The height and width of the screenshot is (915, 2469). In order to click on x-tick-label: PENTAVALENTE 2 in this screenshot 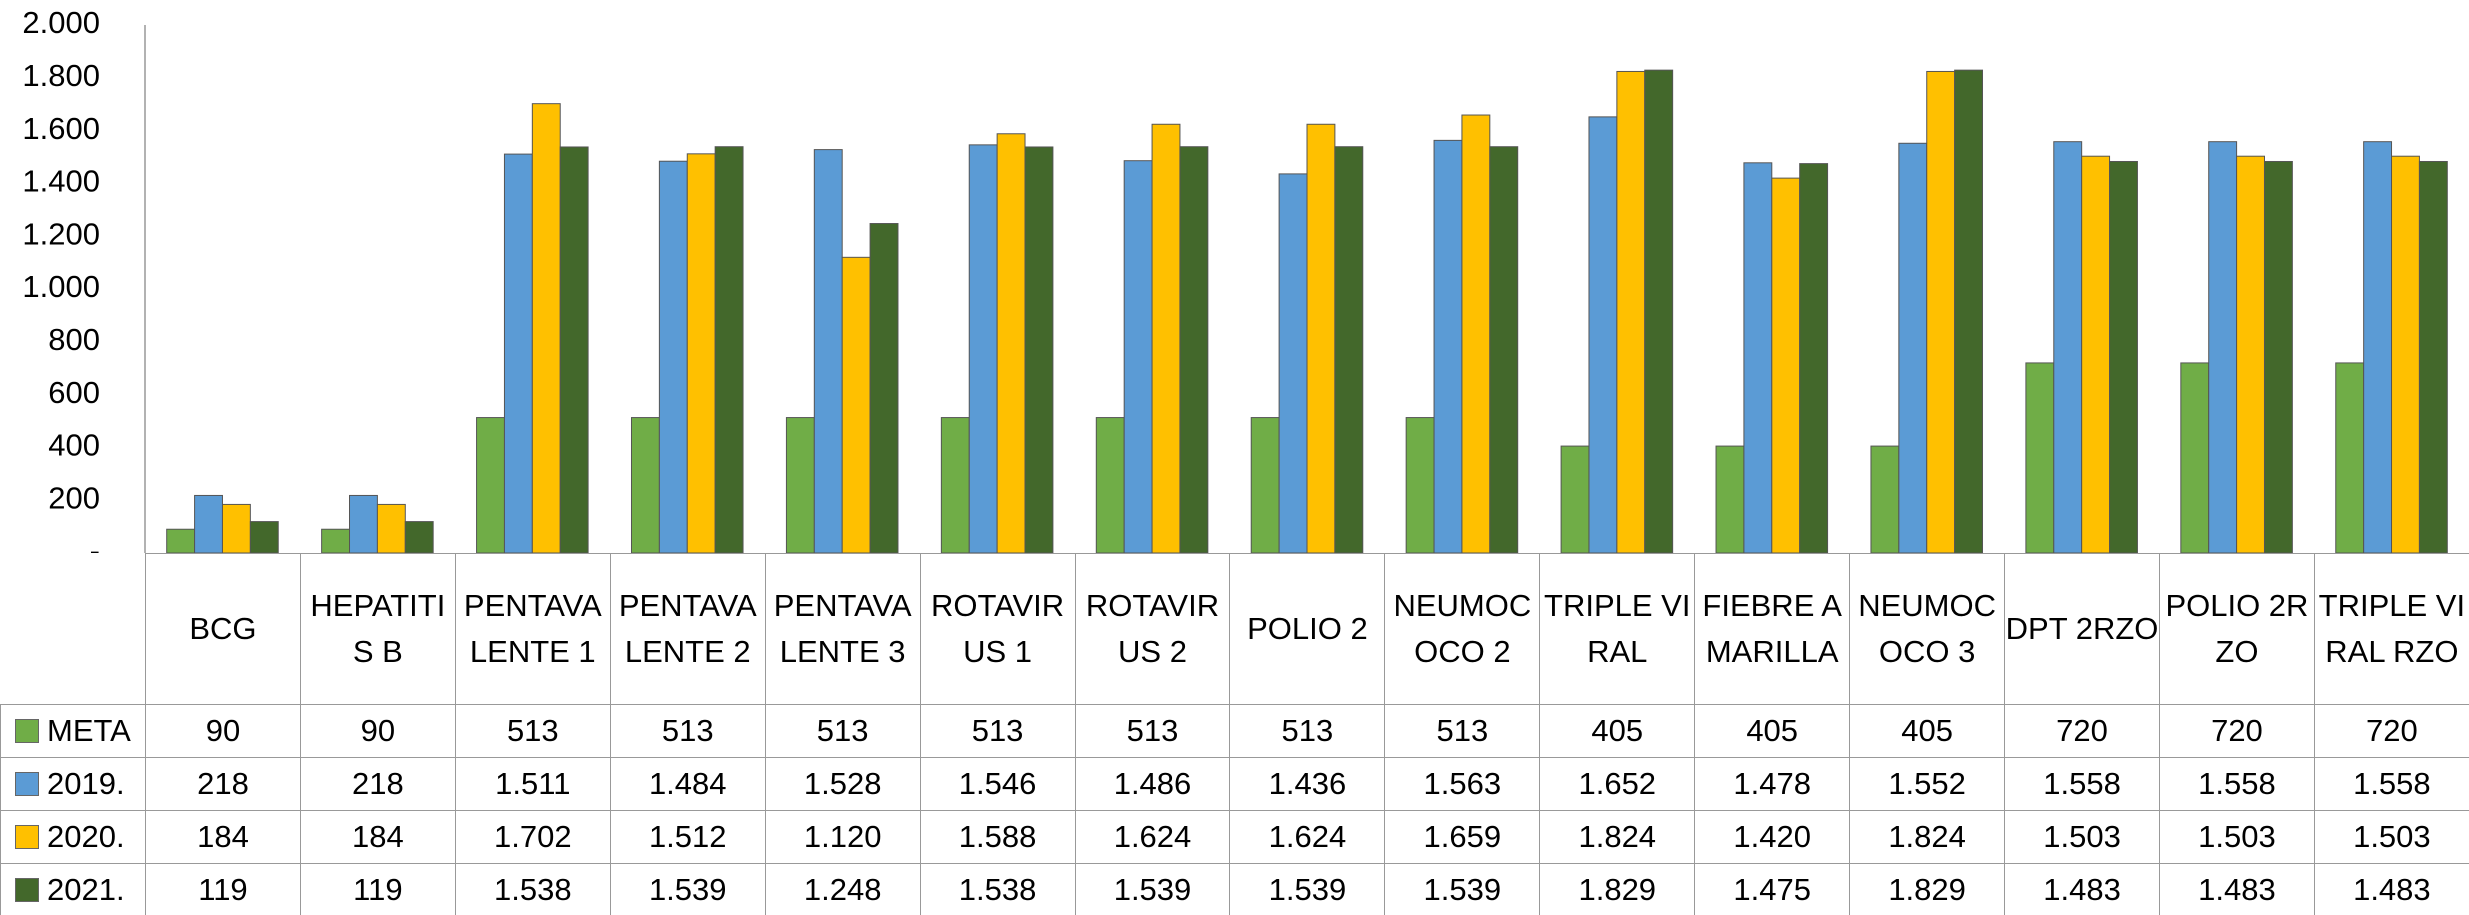, I will do `click(687, 629)`.